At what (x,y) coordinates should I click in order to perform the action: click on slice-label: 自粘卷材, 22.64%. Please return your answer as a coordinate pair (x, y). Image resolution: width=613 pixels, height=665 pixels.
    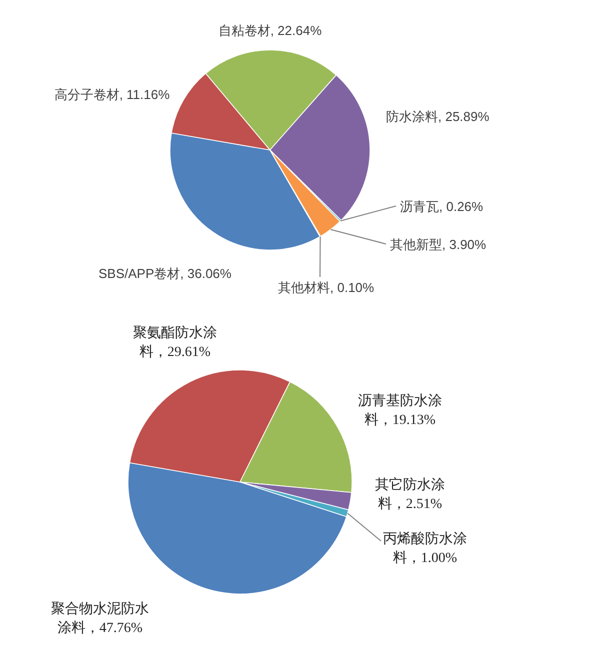
    Looking at the image, I should click on (270, 31).